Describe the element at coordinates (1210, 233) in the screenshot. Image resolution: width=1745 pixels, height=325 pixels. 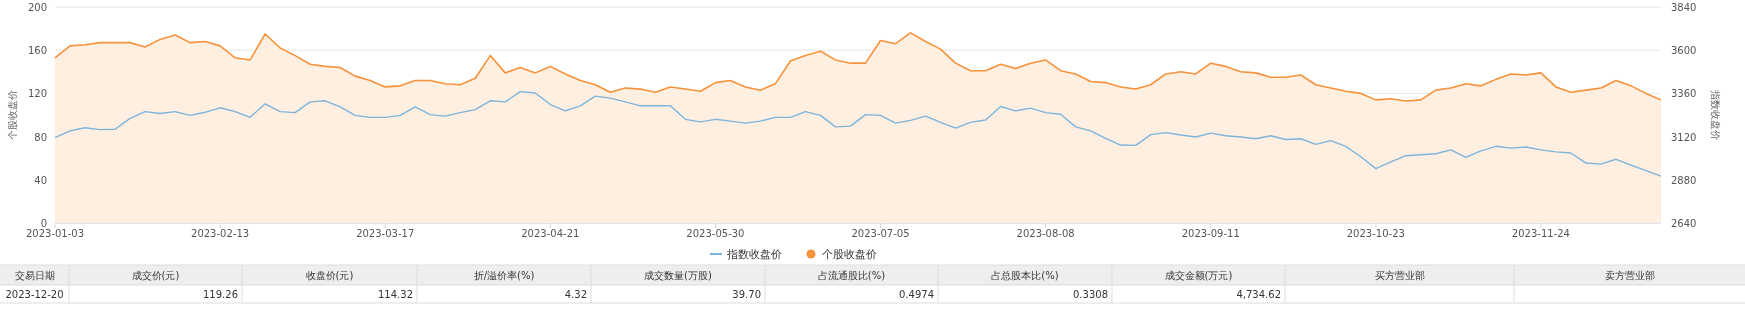
I see `x-tick-label: 2023-09-11` at that location.